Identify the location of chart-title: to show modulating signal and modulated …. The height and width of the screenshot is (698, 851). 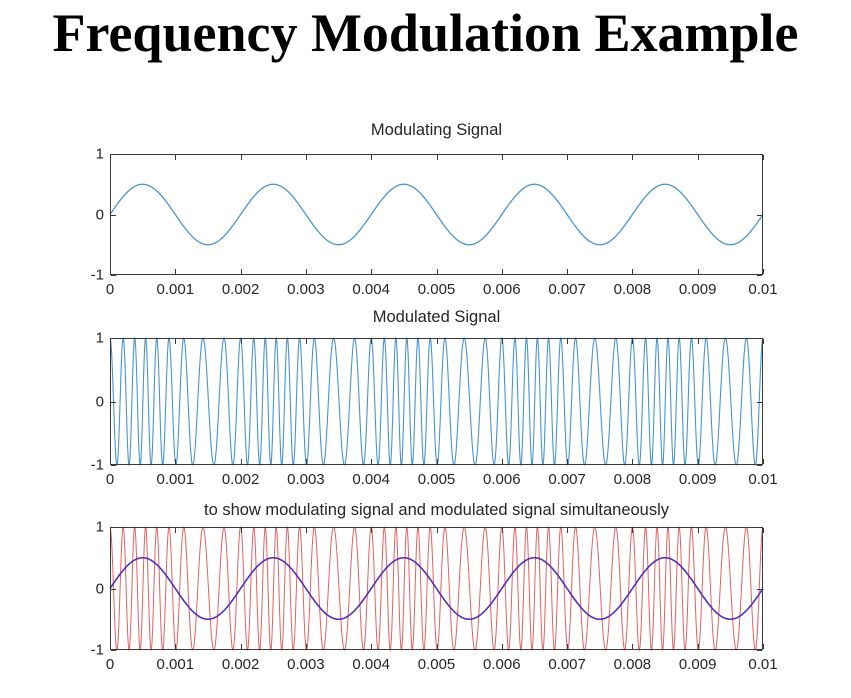
(436, 510).